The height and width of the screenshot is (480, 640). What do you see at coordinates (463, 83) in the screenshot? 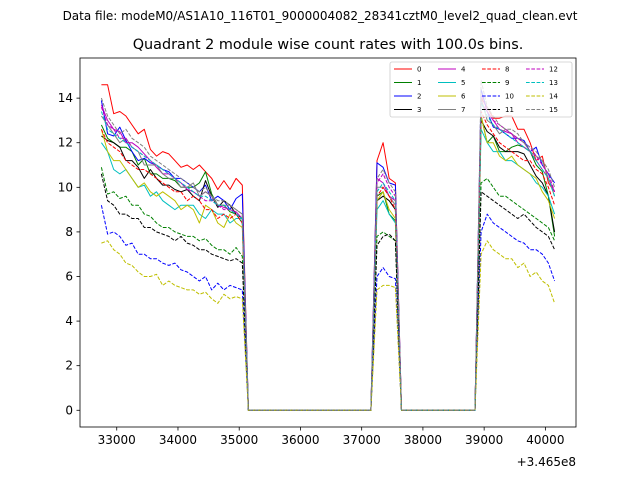
I see `legend-label-5: 5` at bounding box center [463, 83].